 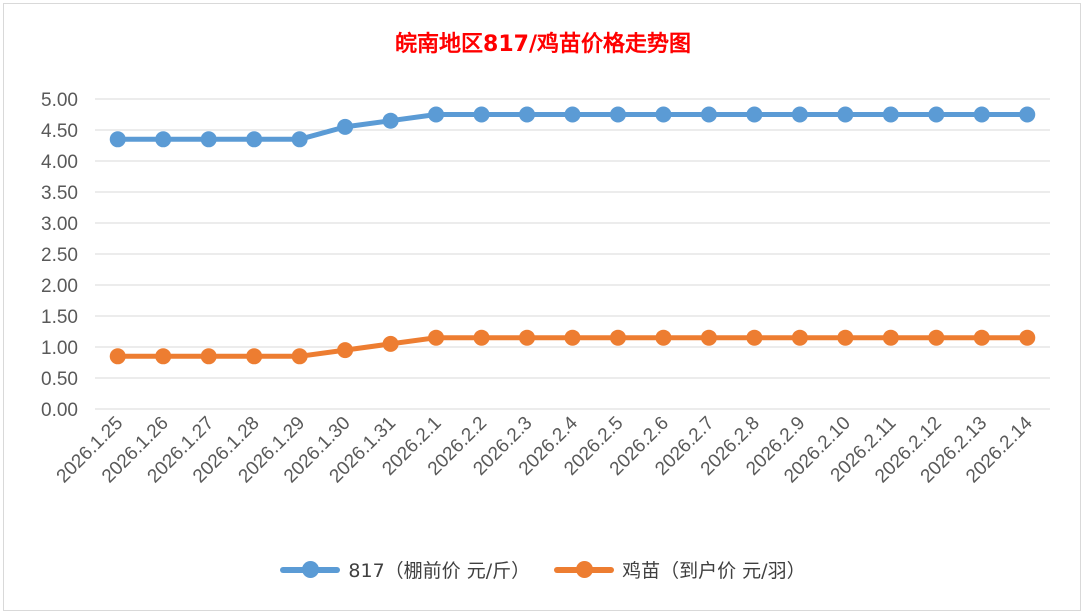 I want to click on y-tick-label: 2.50, so click(x=59, y=255).